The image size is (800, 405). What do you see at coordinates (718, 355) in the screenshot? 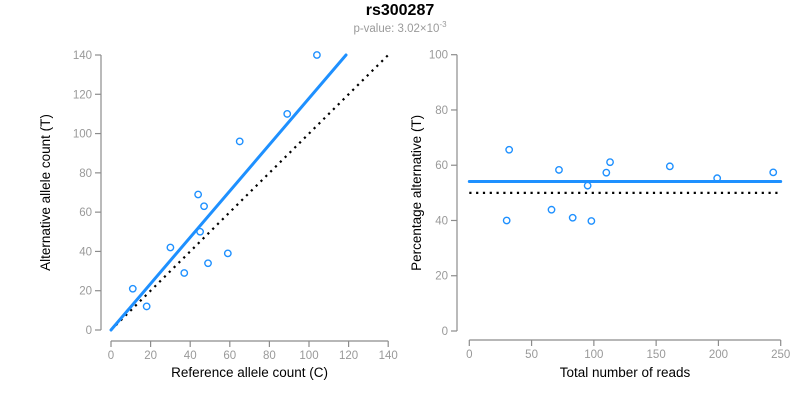
I see `x-tick-label: 200` at bounding box center [718, 355].